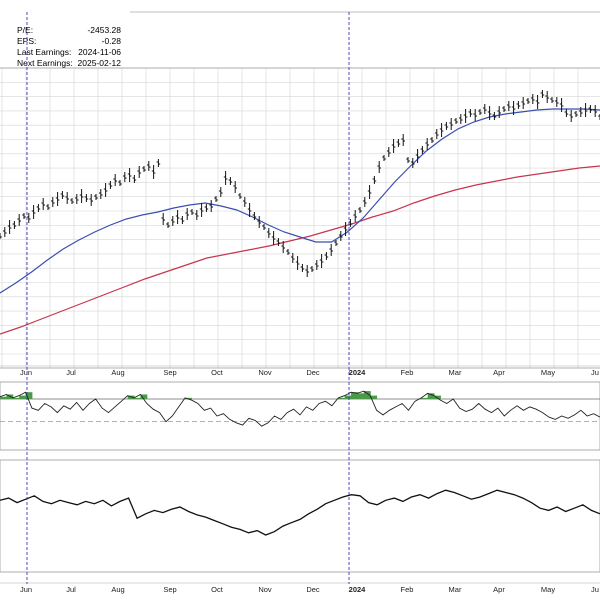  Describe the element at coordinates (45, 63) in the screenshot. I see `next-earnings-label: Next Earnings:` at that location.